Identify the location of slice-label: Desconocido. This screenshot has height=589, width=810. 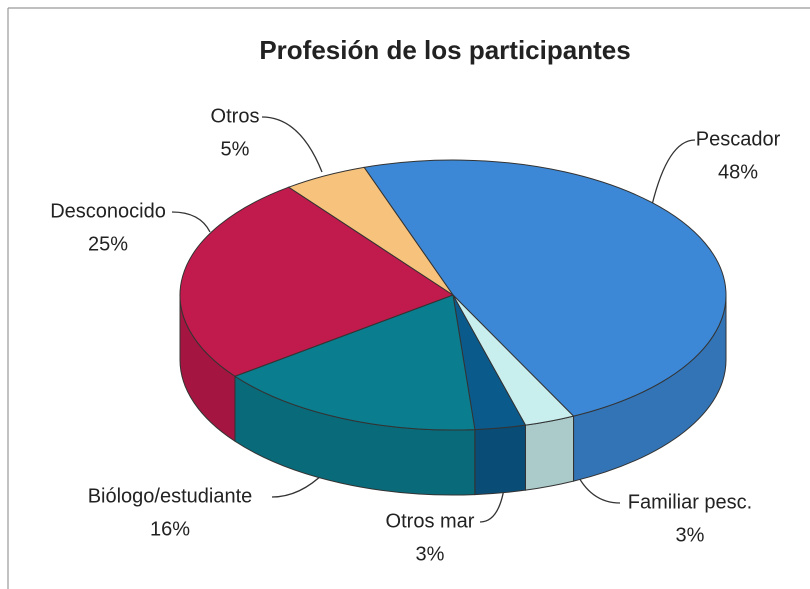
(108, 211).